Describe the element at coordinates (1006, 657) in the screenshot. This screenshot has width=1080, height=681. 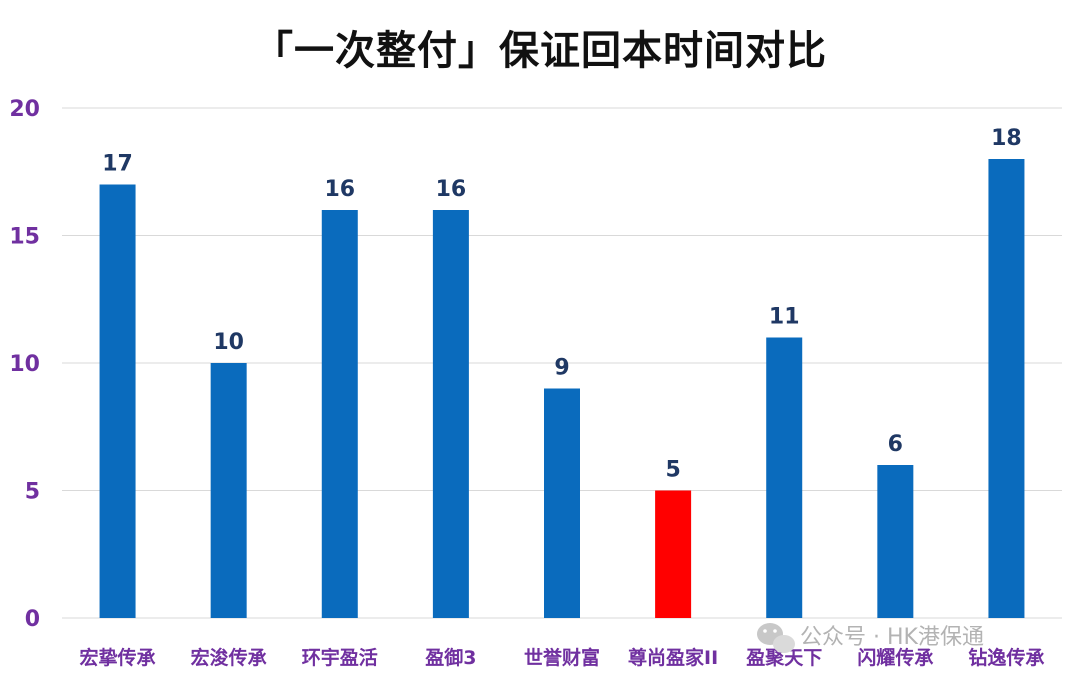
I see `x-tick-label: 钻逸传承` at that location.